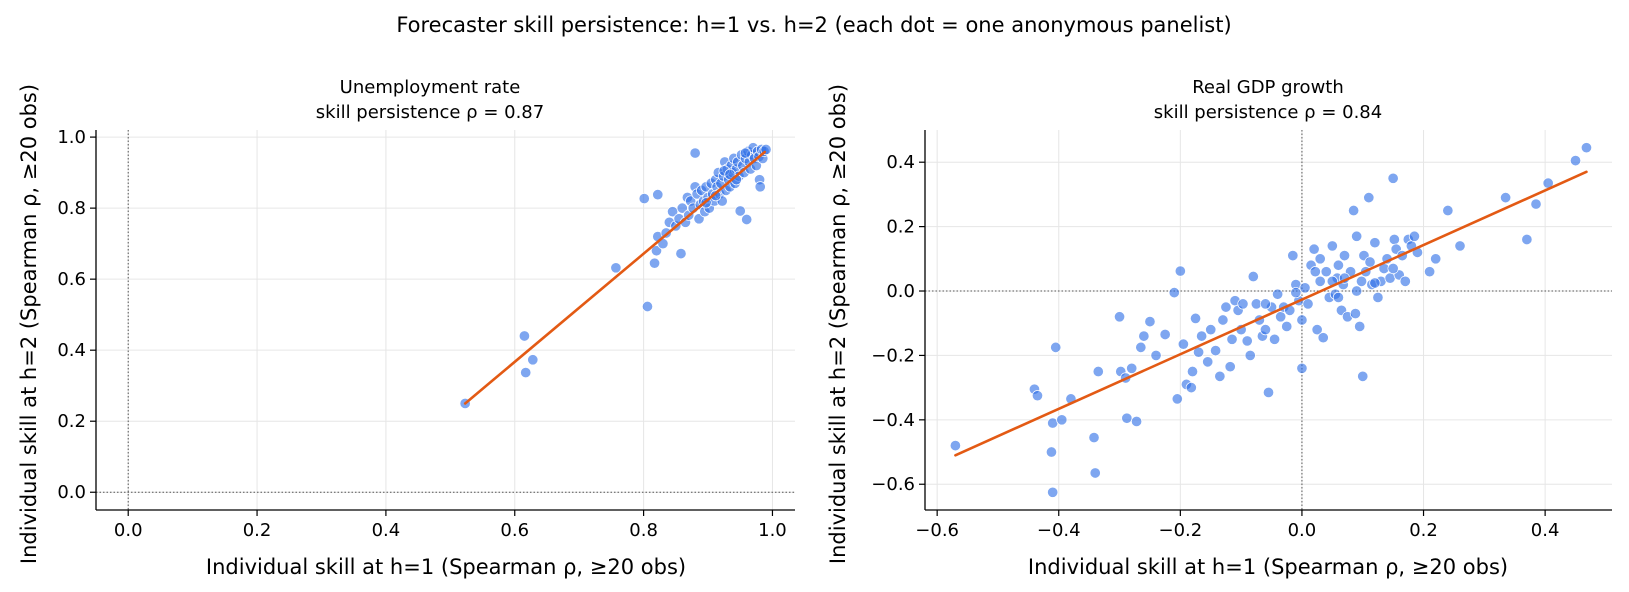 The image size is (1629, 592). I want to click on x-tick-label: −0.4, so click(1059, 530).